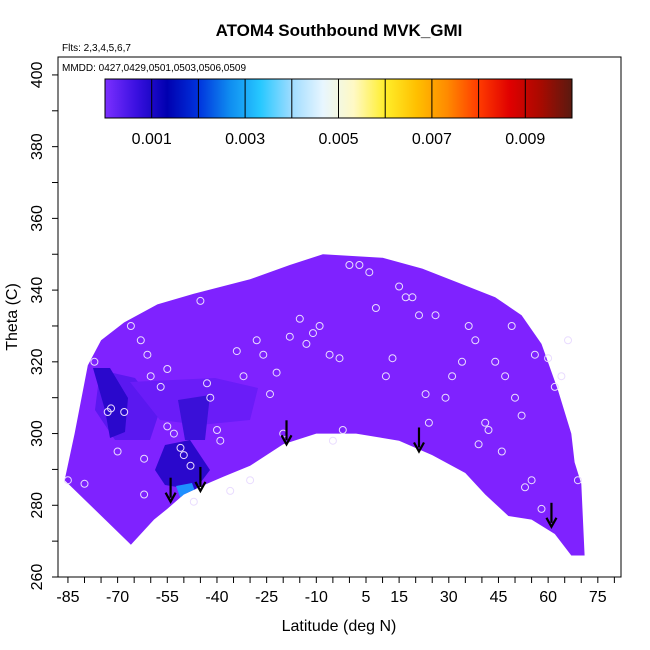  I want to click on x-tick-label: 5, so click(366, 597).